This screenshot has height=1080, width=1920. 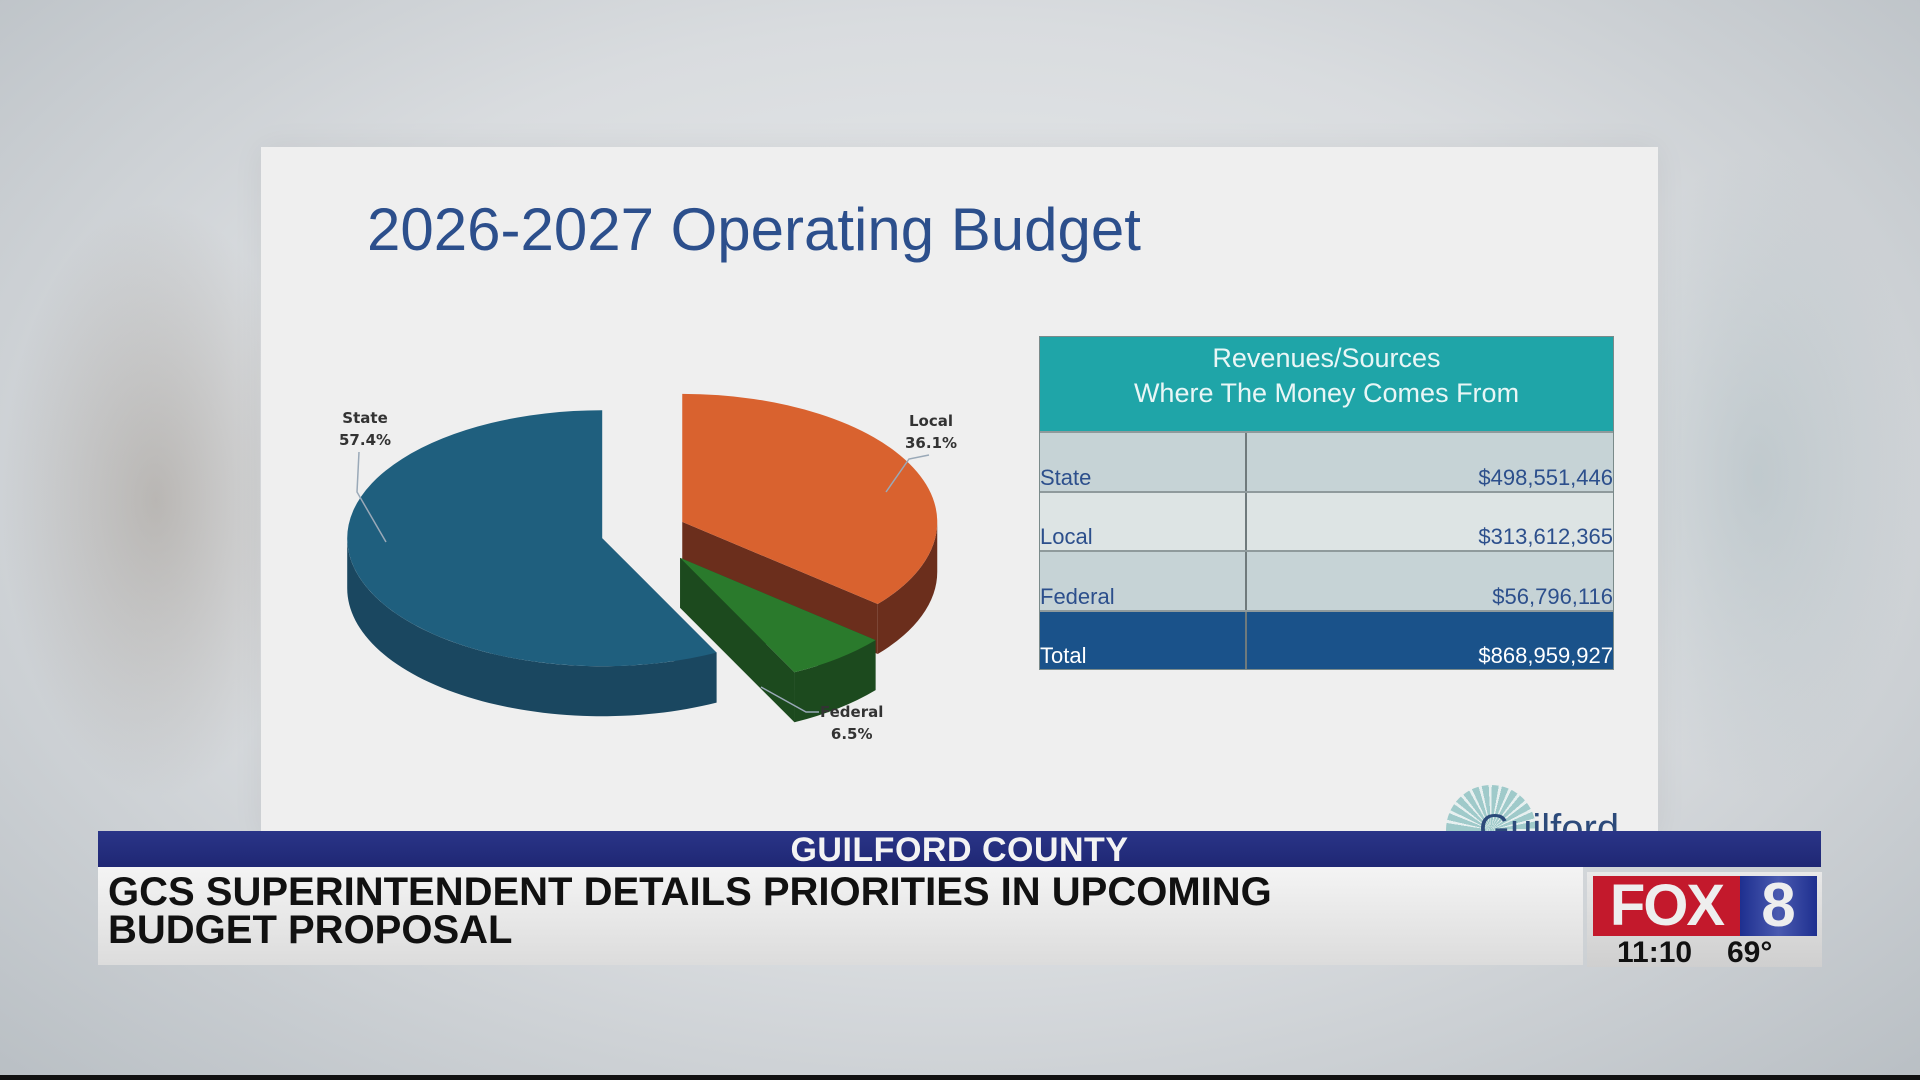 I want to click on pie-label-name: Federal, so click(x=852, y=712).